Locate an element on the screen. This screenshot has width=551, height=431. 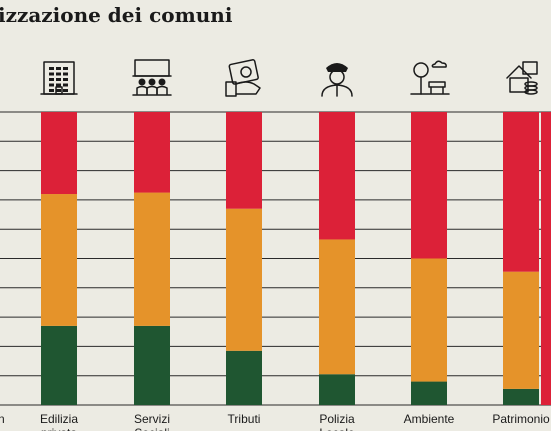
taxes-icon is located at coordinates (243, 78).